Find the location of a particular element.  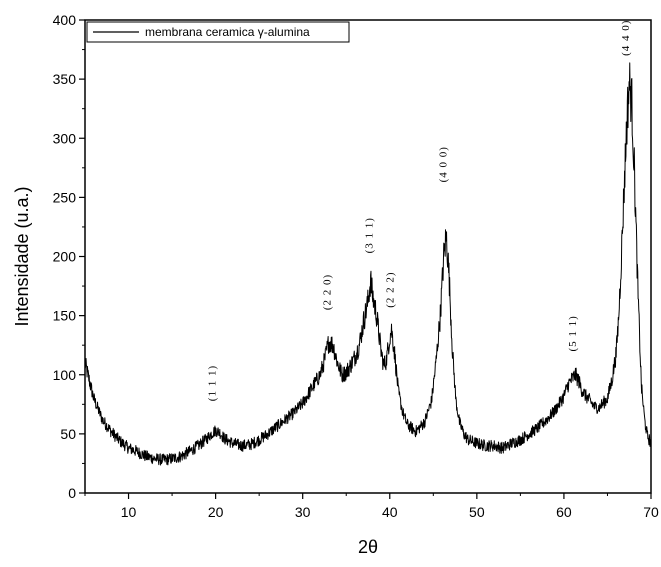

legend: membrana ceramica γ-alumina is located at coordinates (218, 32).